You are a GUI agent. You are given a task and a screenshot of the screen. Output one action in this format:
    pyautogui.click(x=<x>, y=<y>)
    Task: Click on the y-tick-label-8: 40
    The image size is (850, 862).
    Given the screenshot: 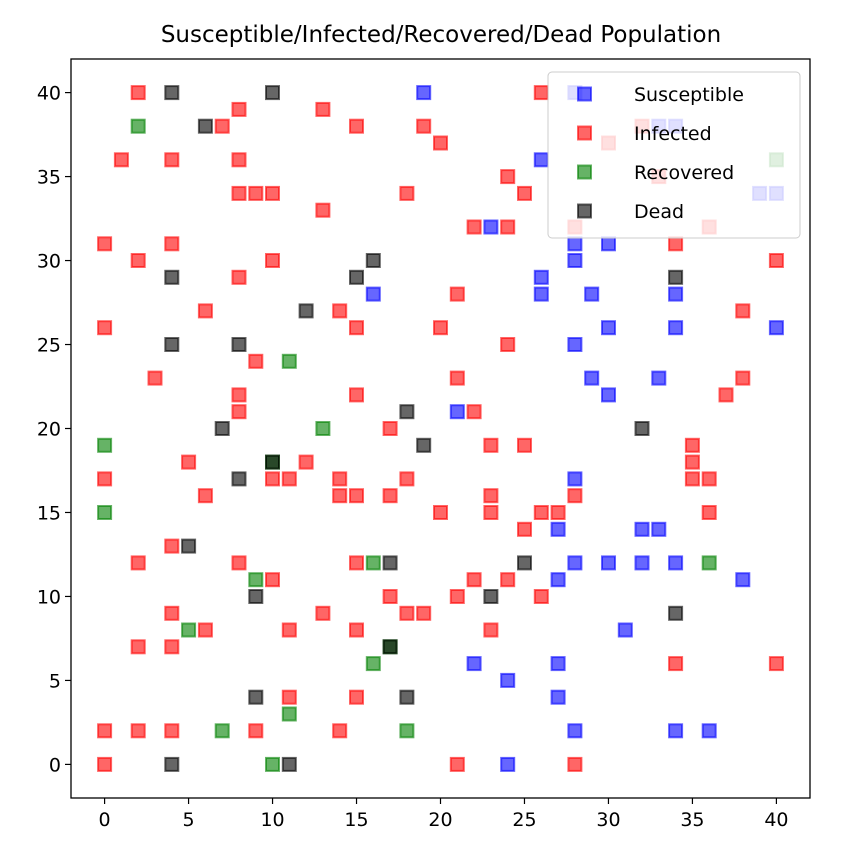 What is the action you would take?
    pyautogui.click(x=49, y=94)
    